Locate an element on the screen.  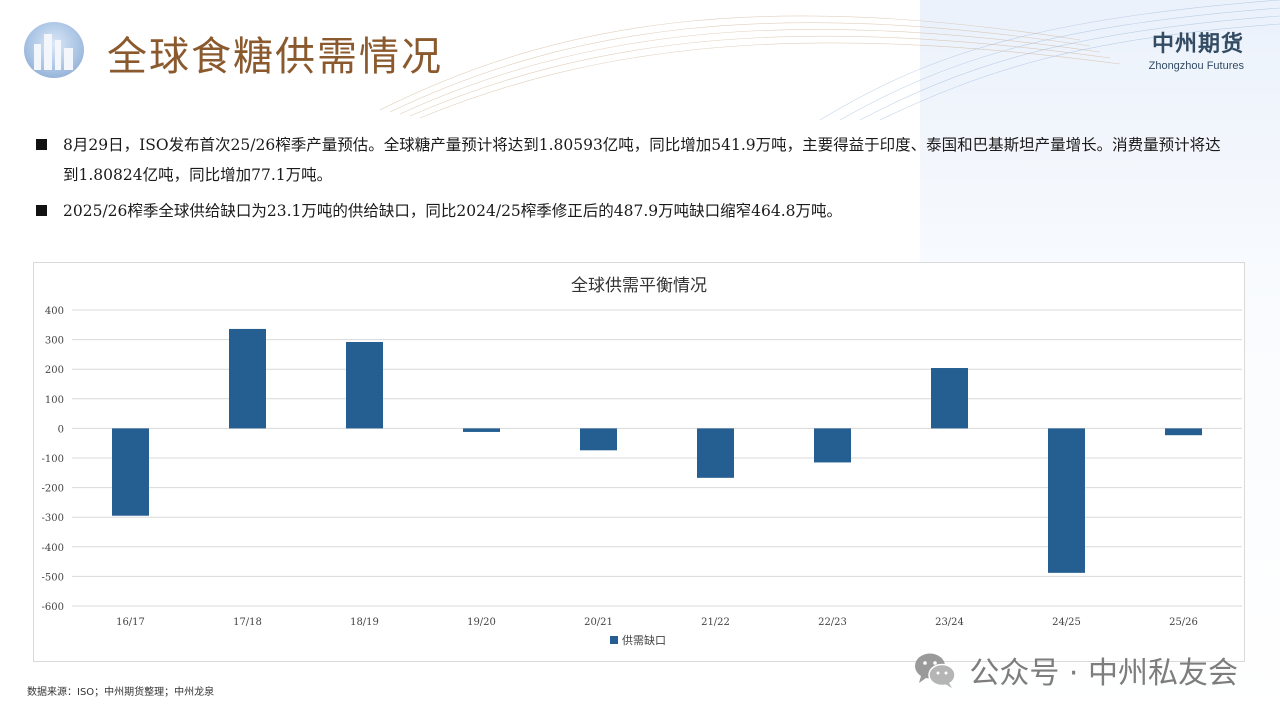
x-tick-label: 19/20 is located at coordinates (481, 622).